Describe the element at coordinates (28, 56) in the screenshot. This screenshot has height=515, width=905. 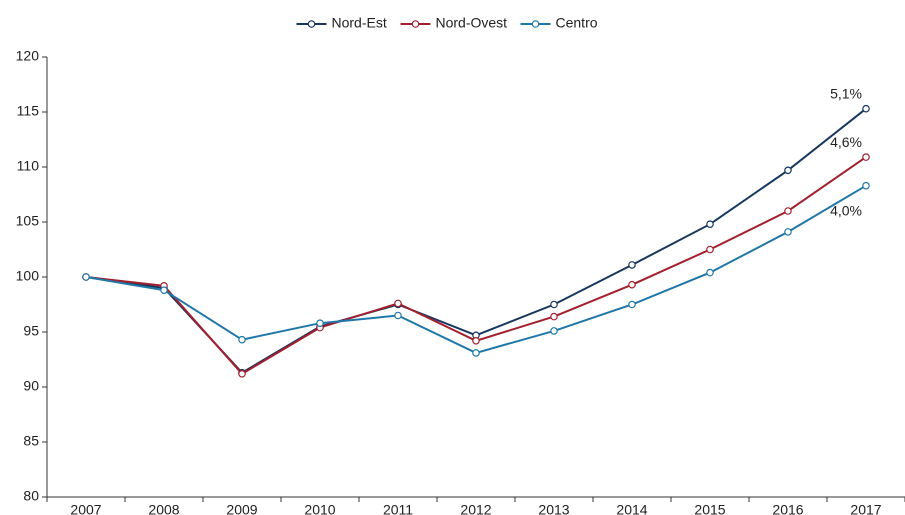
I see `y-tick-label: 120` at that location.